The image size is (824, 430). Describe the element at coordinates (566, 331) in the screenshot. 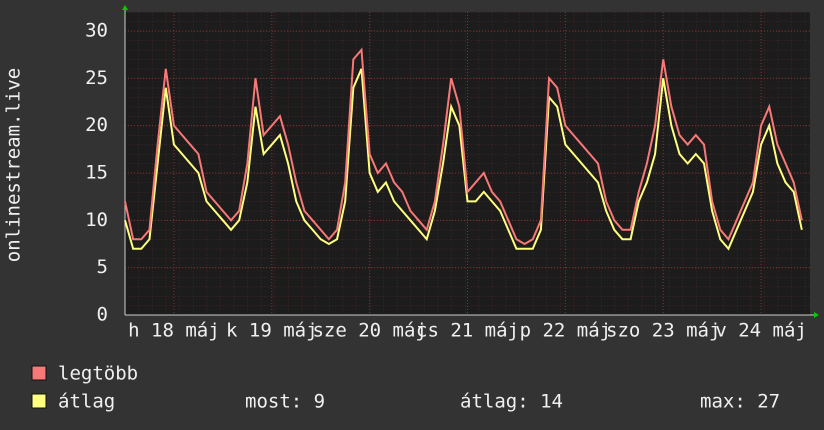

I see `x-tick-label: p 22 máj` at that location.